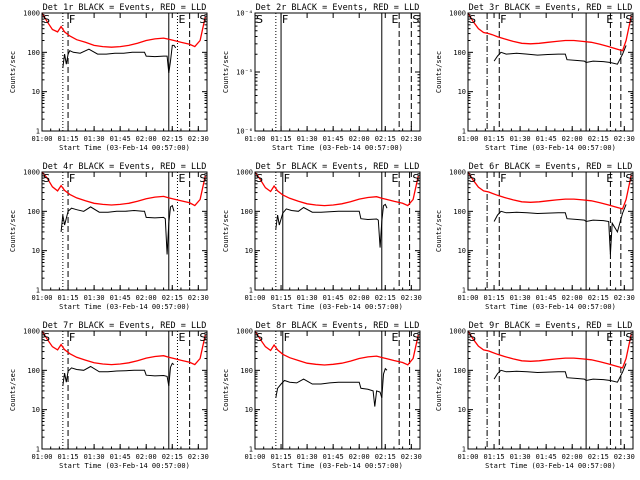 This screenshot has height=480, width=640. What do you see at coordinates (338, 167) in the screenshot?
I see `panel-title: Det 5r BLACK = Events, RED = LLD` at bounding box center [338, 167].